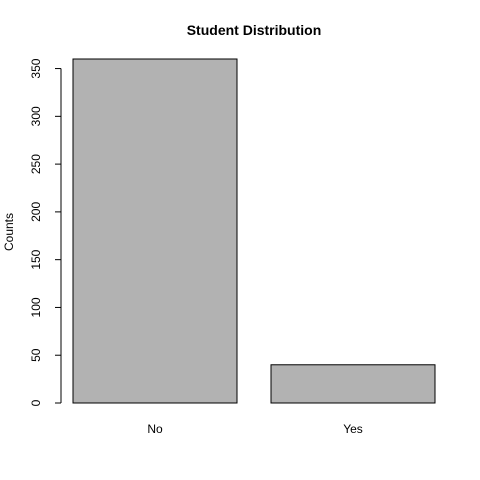  Describe the element at coordinates (155, 429) in the screenshot. I see `category-label-no: No` at that location.